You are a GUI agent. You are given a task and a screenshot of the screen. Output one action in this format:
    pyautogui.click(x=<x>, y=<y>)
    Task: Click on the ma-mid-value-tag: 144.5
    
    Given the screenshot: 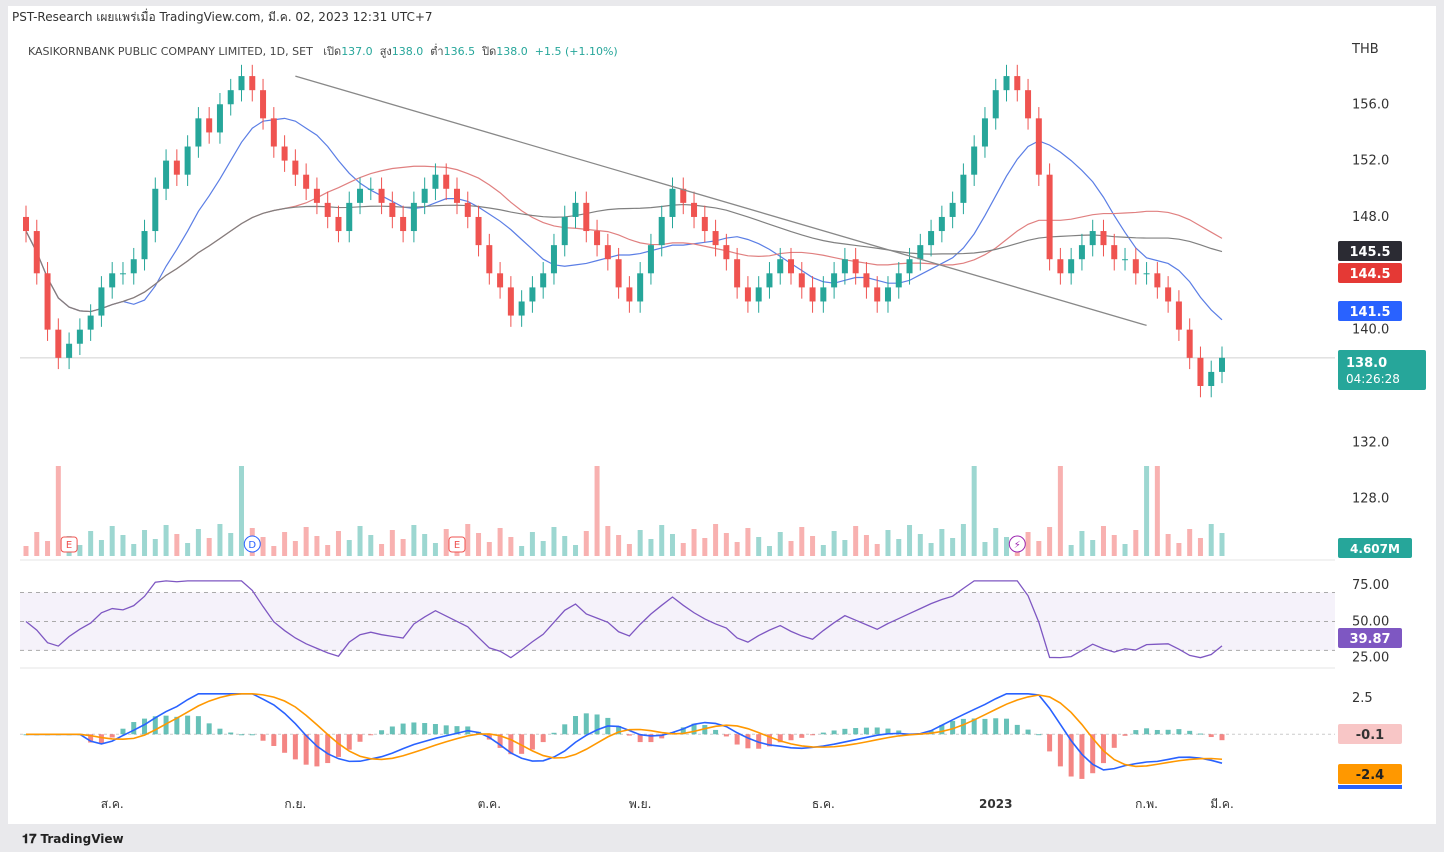 What is the action you would take?
    pyautogui.click(x=1370, y=273)
    